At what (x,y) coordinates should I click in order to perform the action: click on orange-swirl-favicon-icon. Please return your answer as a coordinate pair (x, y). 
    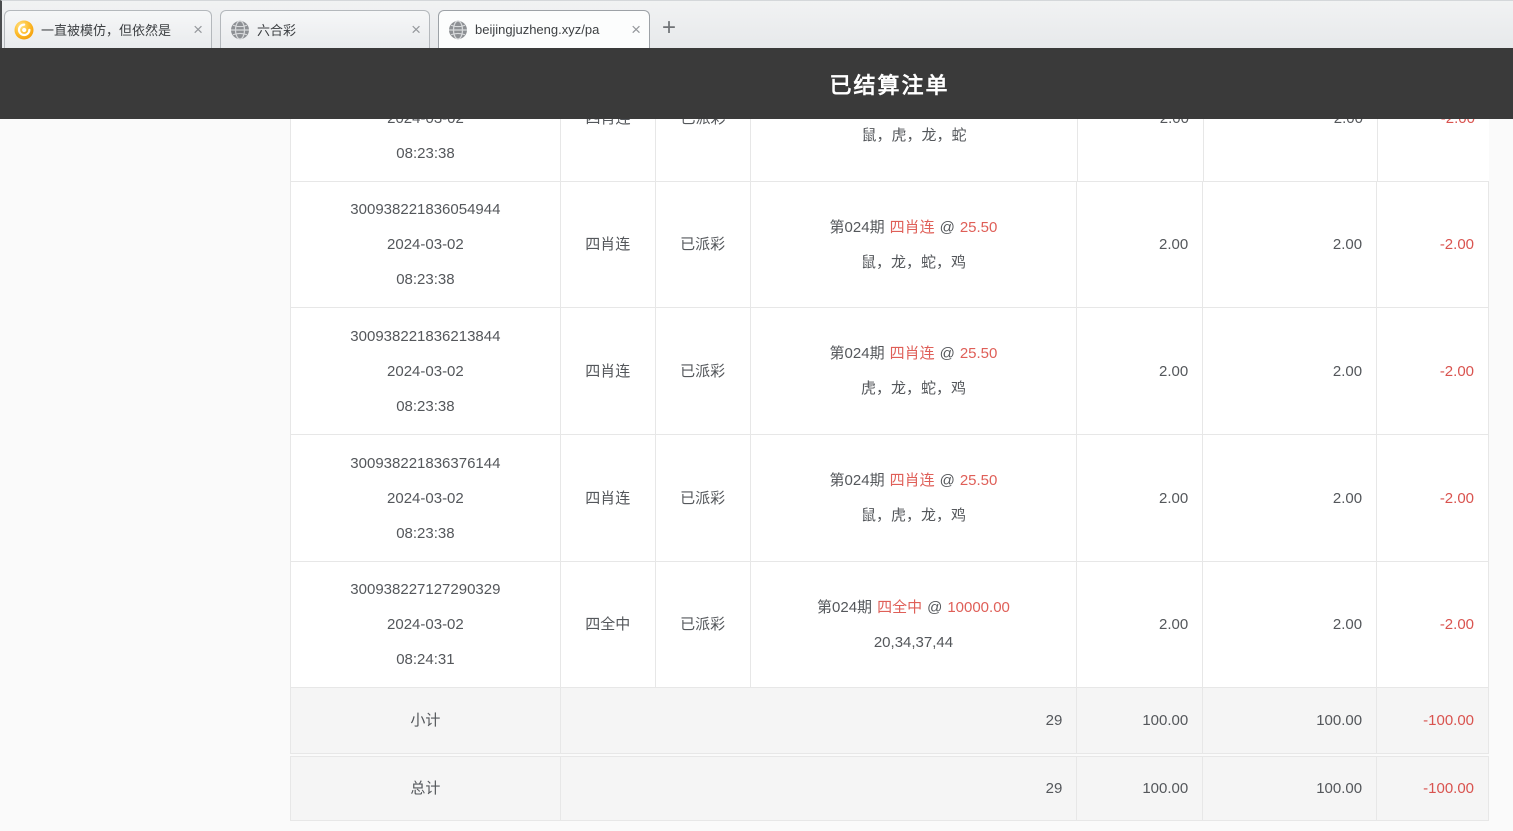
    Looking at the image, I should click on (24, 30).